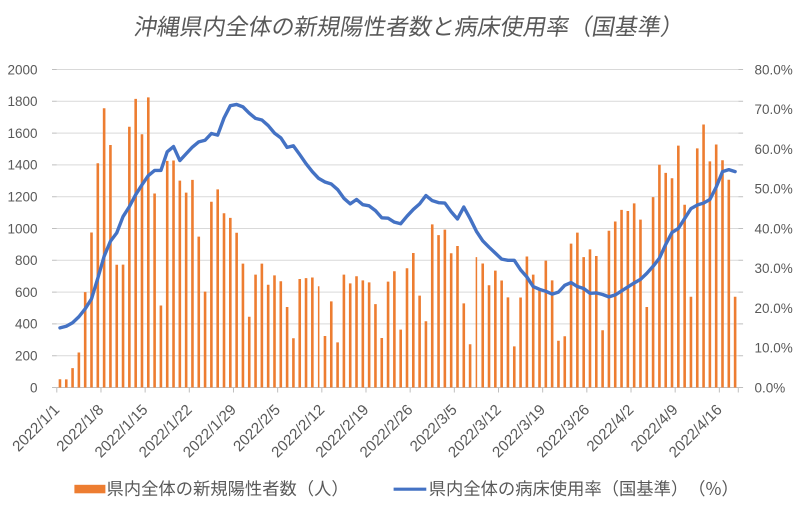 The image size is (802, 513). I want to click on svg-text: 2022/1/1, so click(36, 428).